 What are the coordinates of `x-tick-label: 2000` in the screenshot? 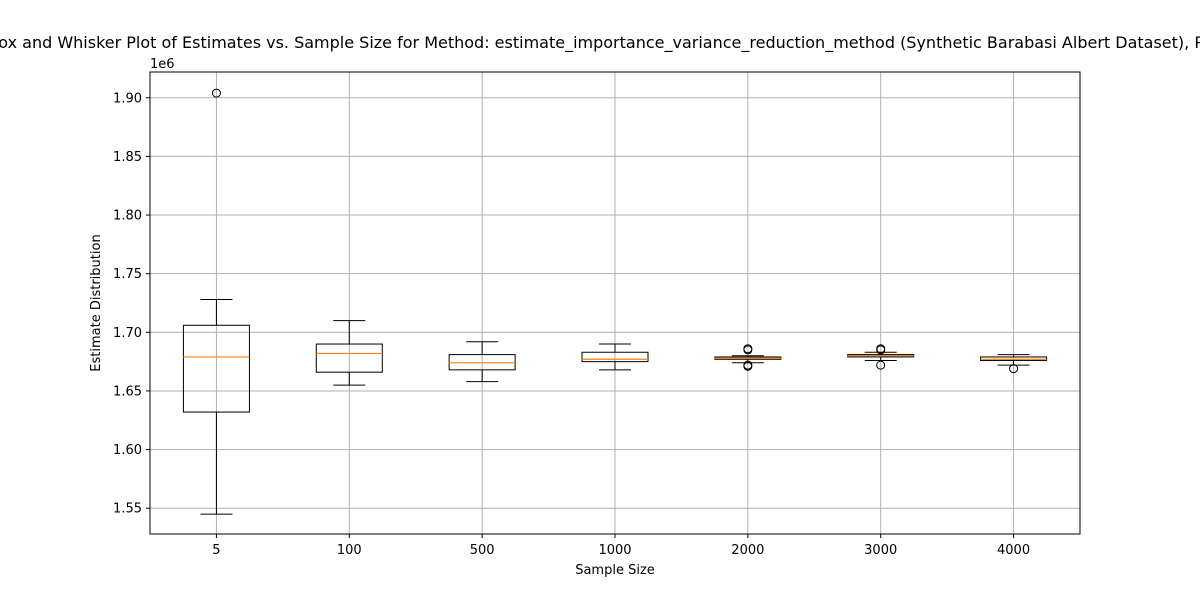 It's located at (747, 550).